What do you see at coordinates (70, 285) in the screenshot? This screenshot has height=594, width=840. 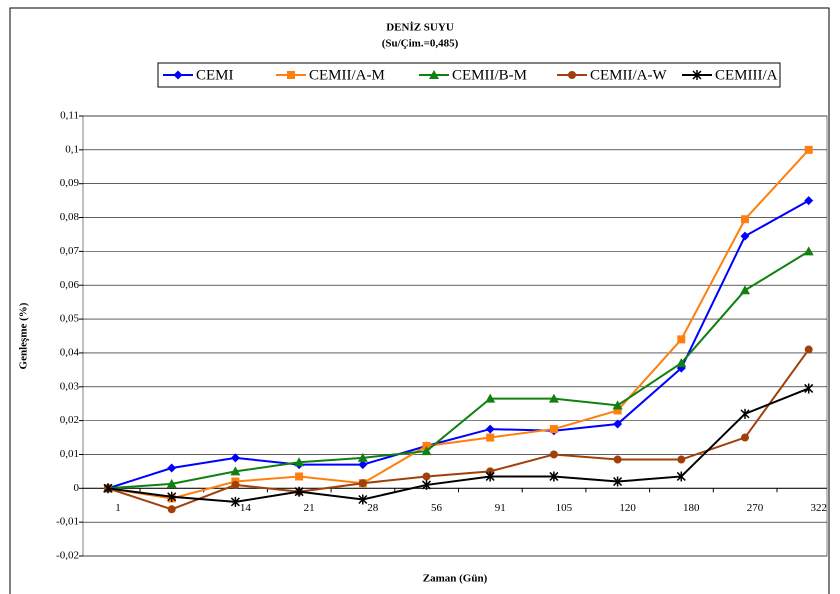 I see `y-tick-label: 0,06` at bounding box center [70, 285].